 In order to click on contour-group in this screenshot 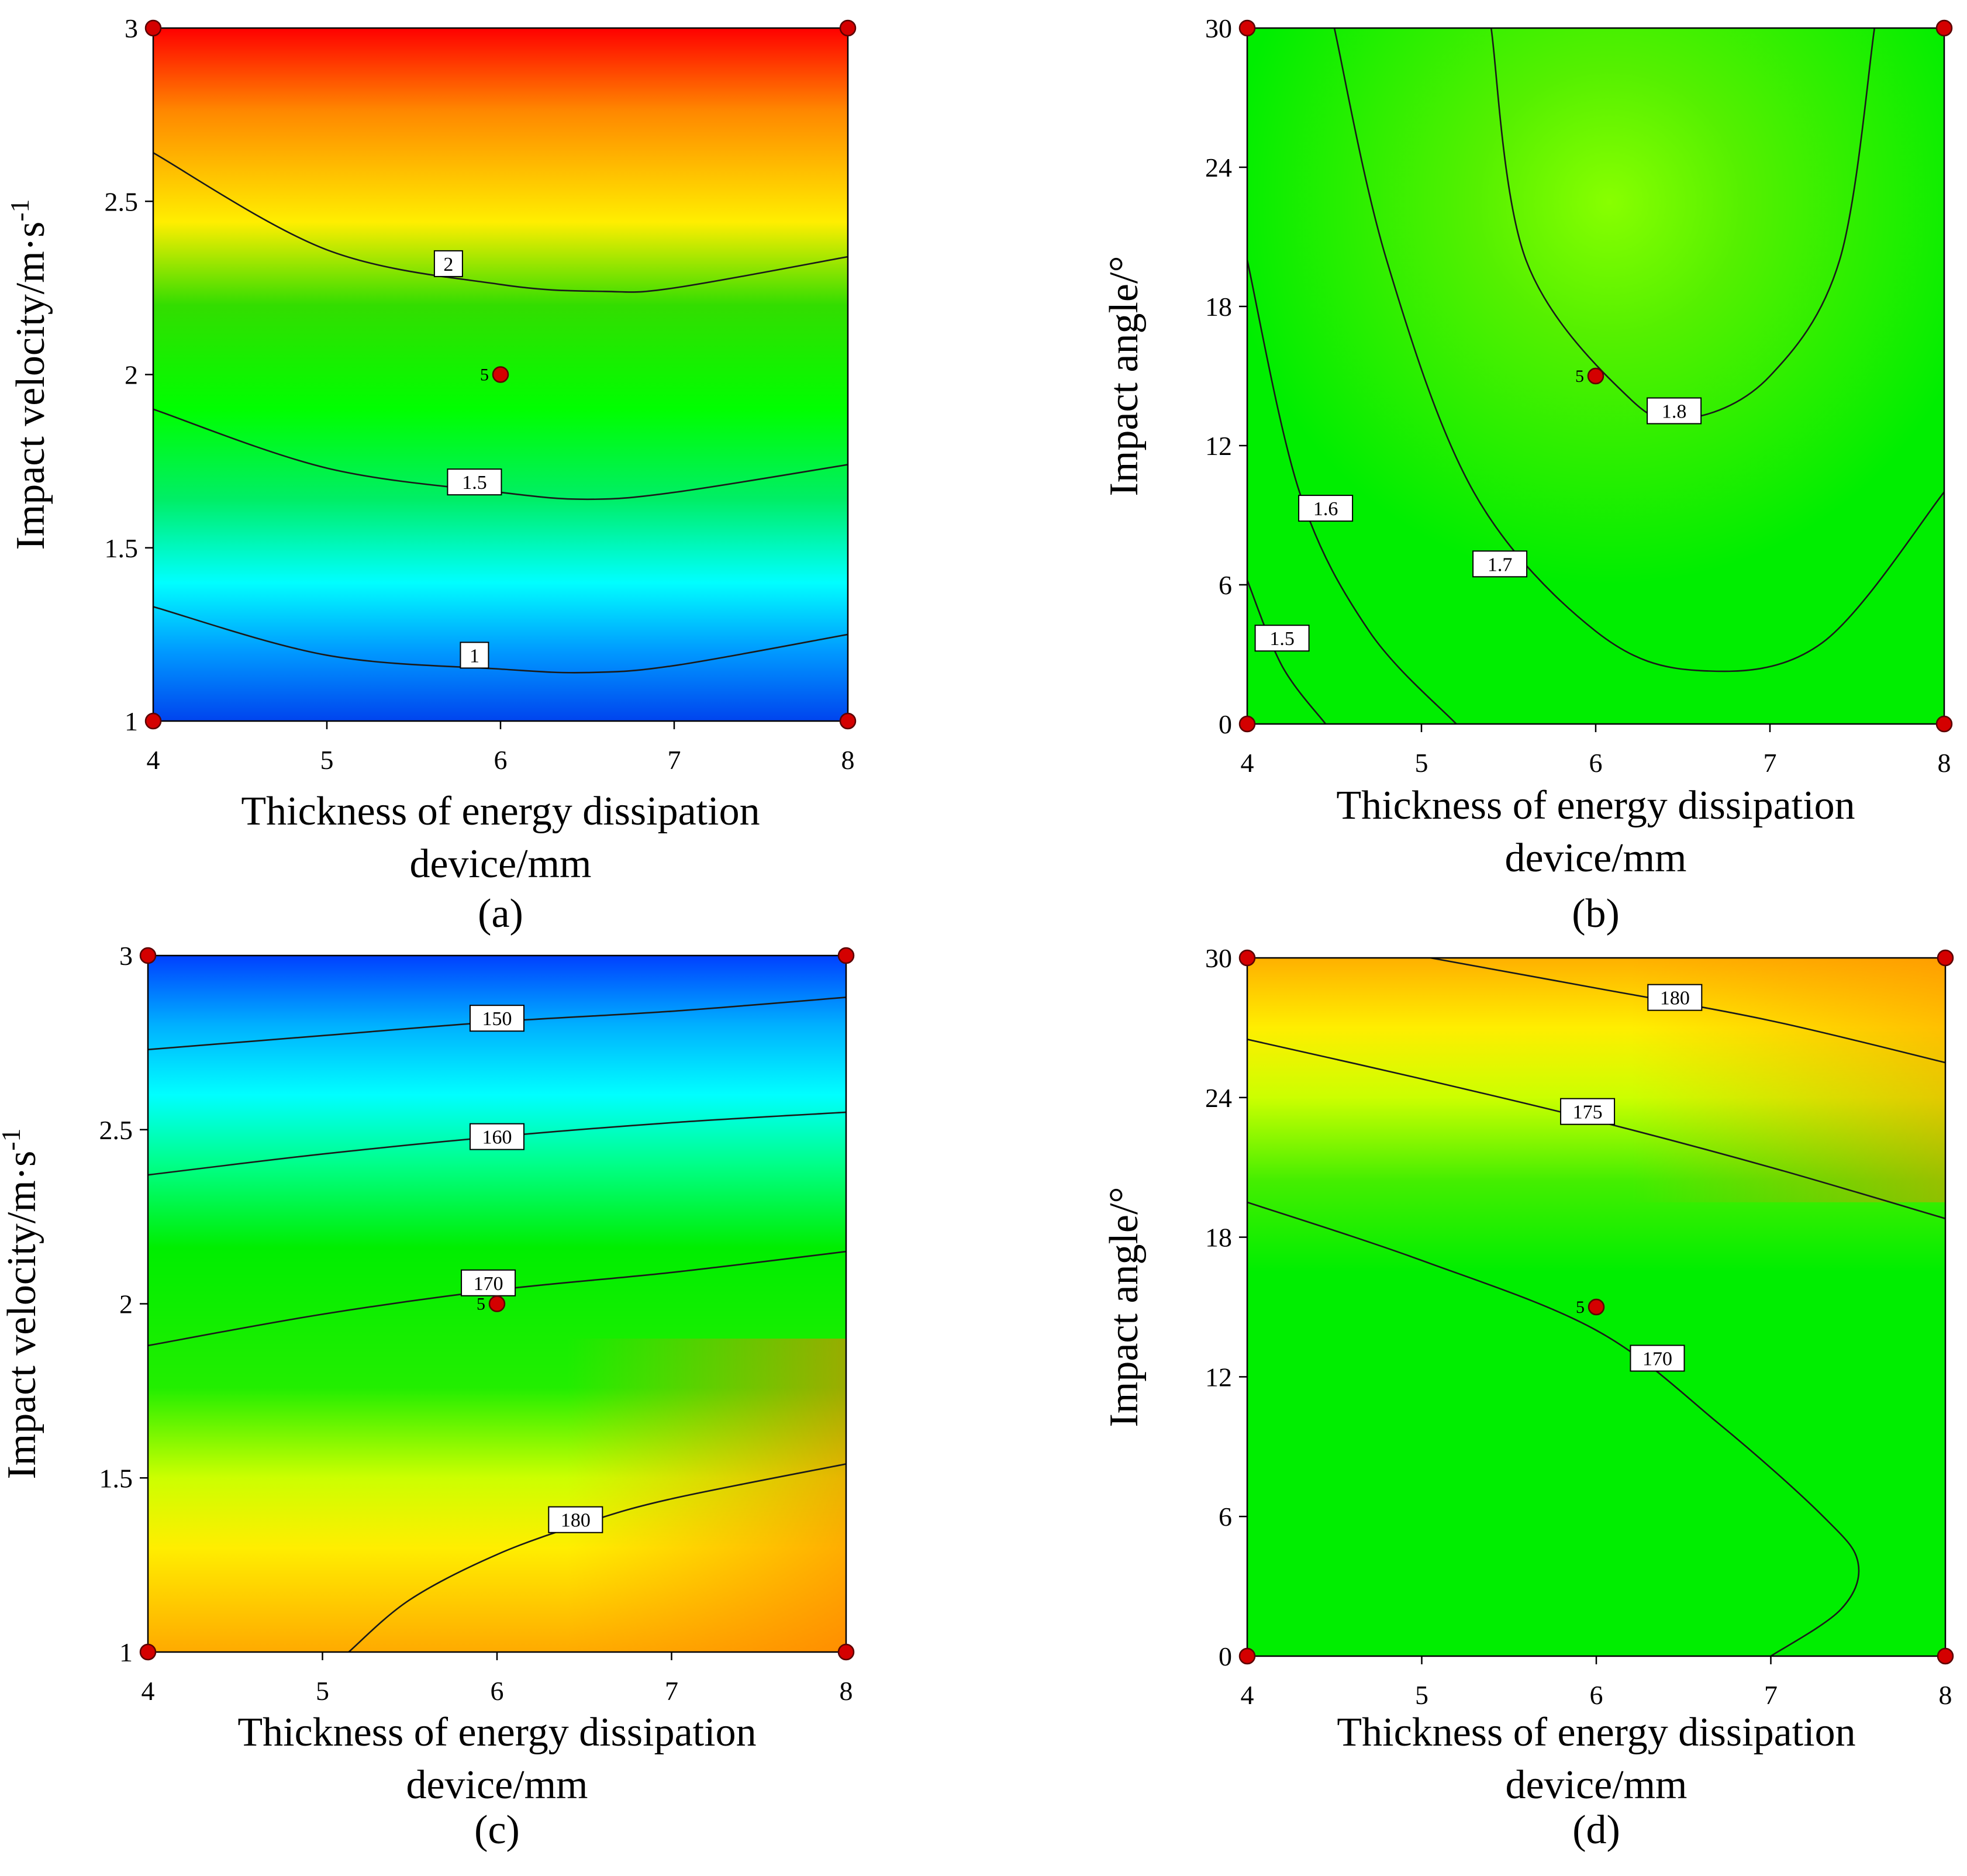, I will do `click(500, 413)`.